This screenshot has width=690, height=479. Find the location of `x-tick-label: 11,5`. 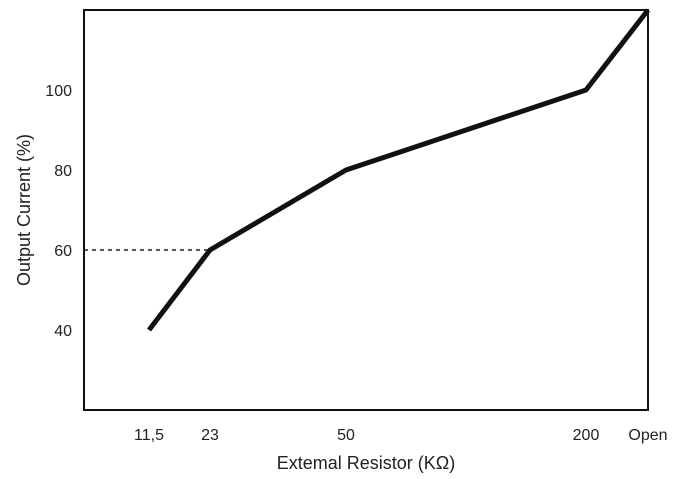

x-tick-label: 11,5 is located at coordinates (149, 435).